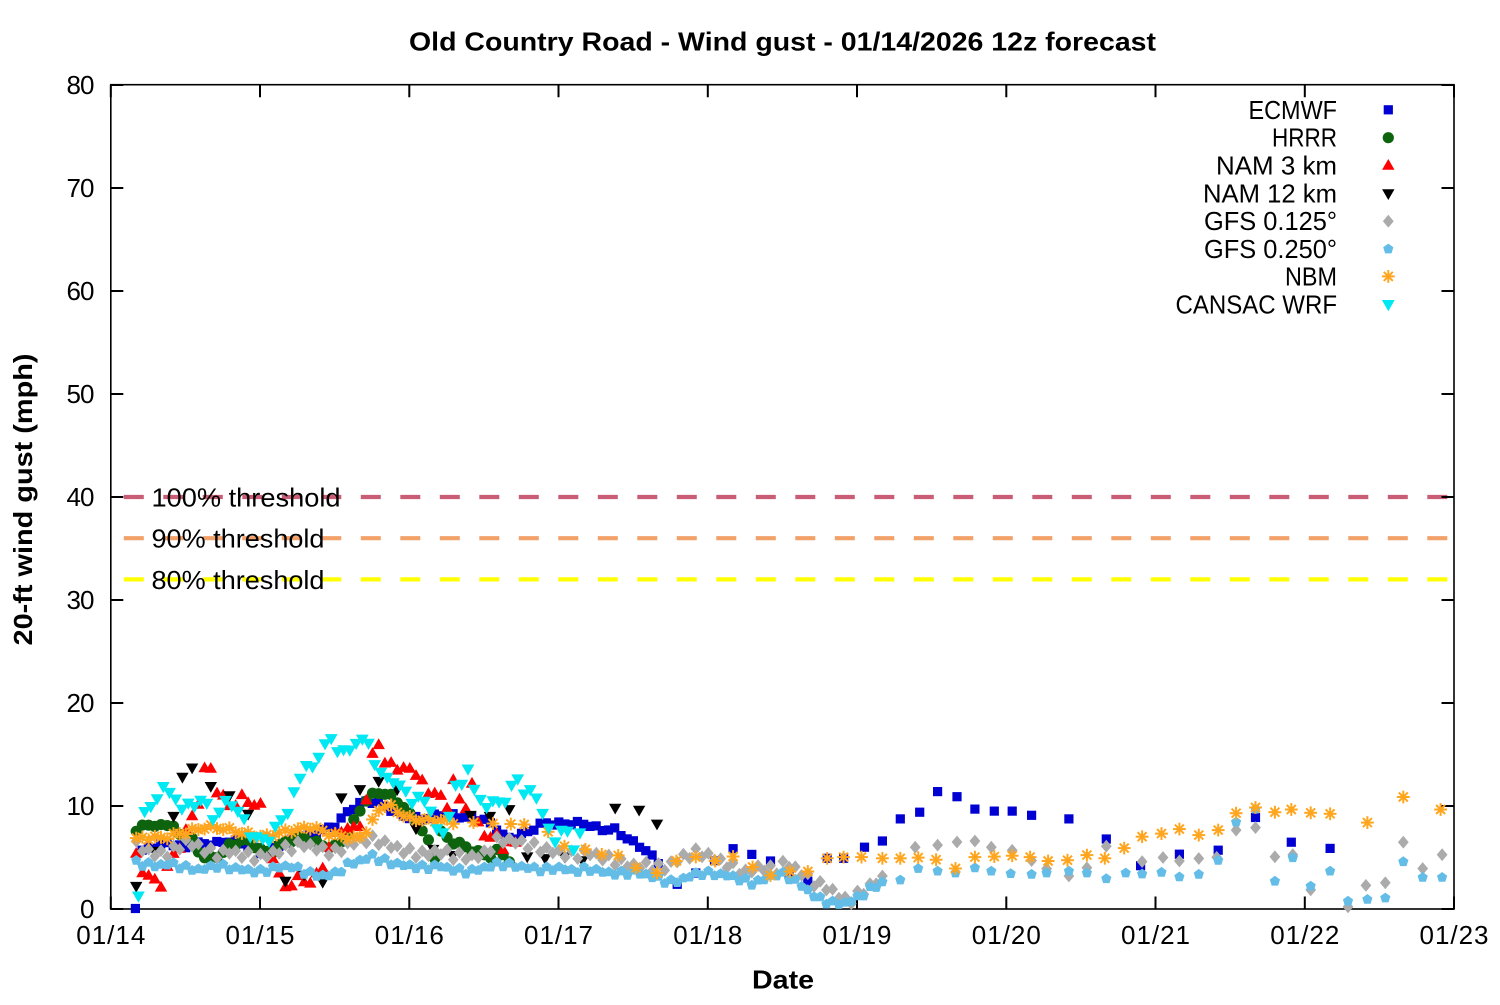  What do you see at coordinates (1311, 276) in the screenshot?
I see `svg-text: NBM` at bounding box center [1311, 276].